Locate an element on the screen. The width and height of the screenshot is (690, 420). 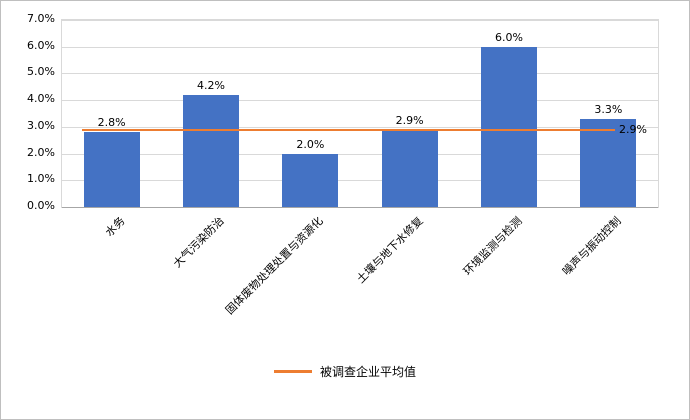
legend: 被调查企业平均值 is located at coordinates (345, 371).